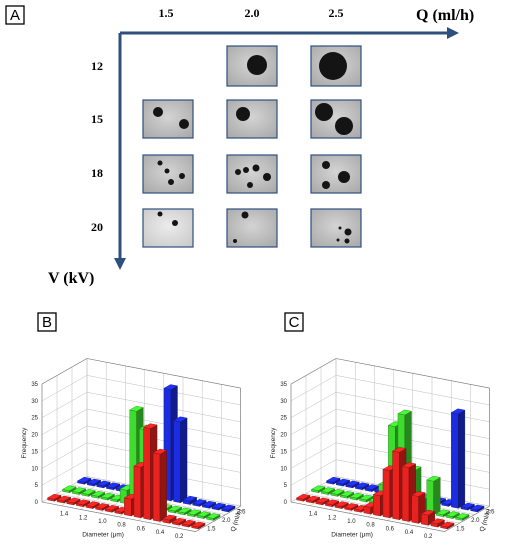 Image resolution: width=517 pixels, height=550 pixels. I want to click on x-axis-label: Diameter (μm), so click(352, 534).